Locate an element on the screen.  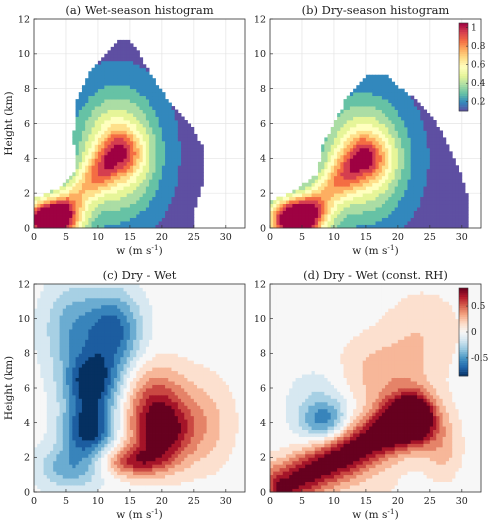
colorbar-tick-label: 0.4 is located at coordinates (478, 84).